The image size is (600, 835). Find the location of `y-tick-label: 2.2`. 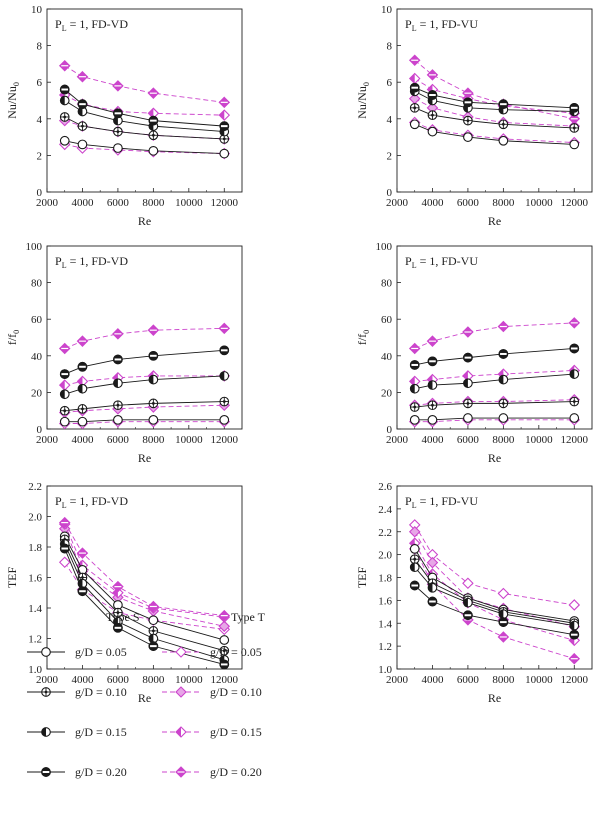

y-tick-label: 2.2 is located at coordinates (385, 533).